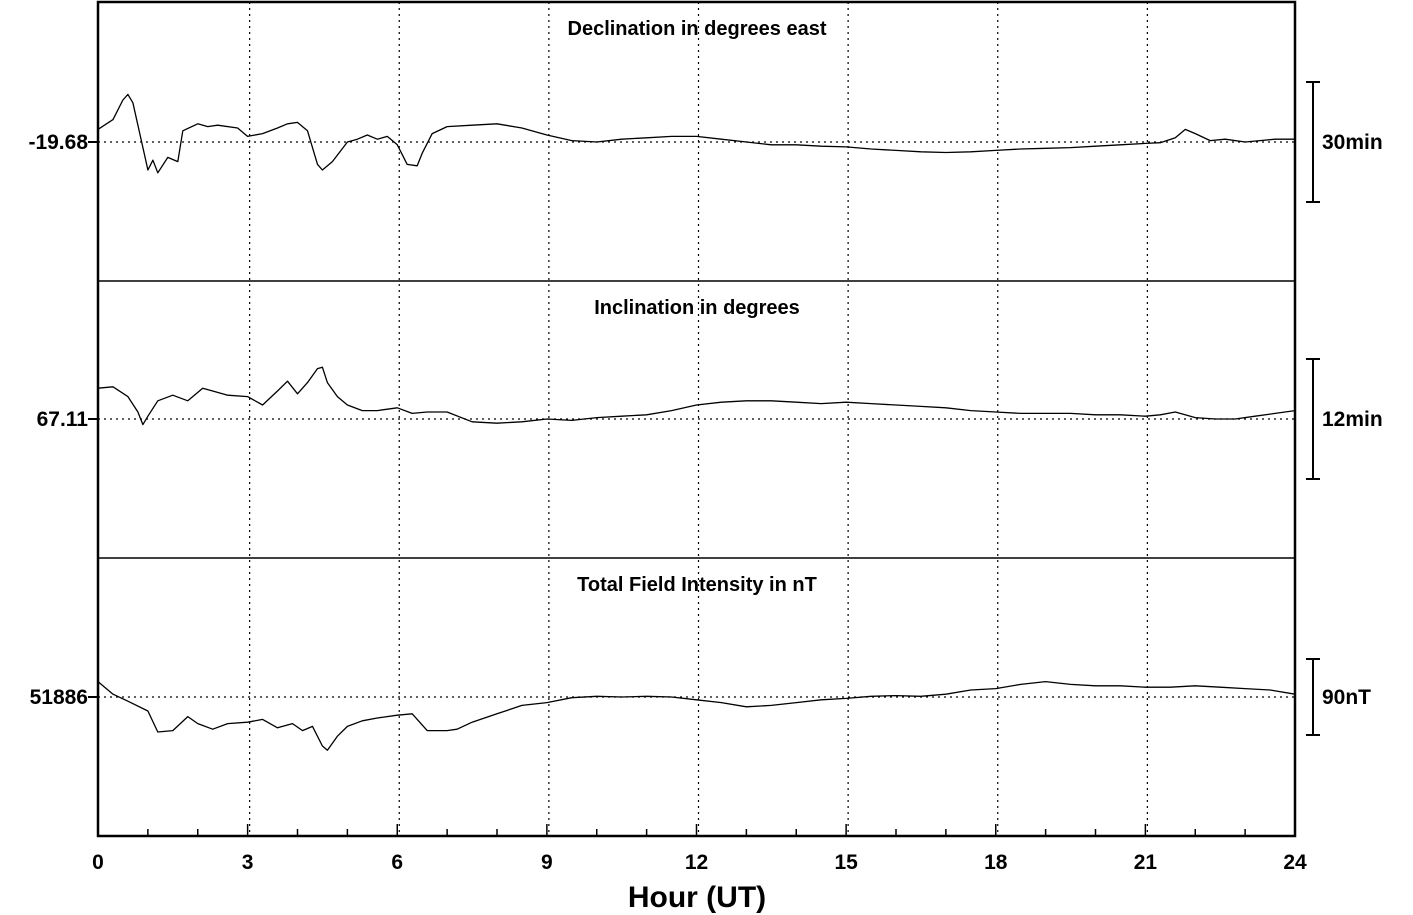 This screenshot has height=915, width=1413. Describe the element at coordinates (697, 29) in the screenshot. I see `panel-title: Declination in degrees east` at that location.